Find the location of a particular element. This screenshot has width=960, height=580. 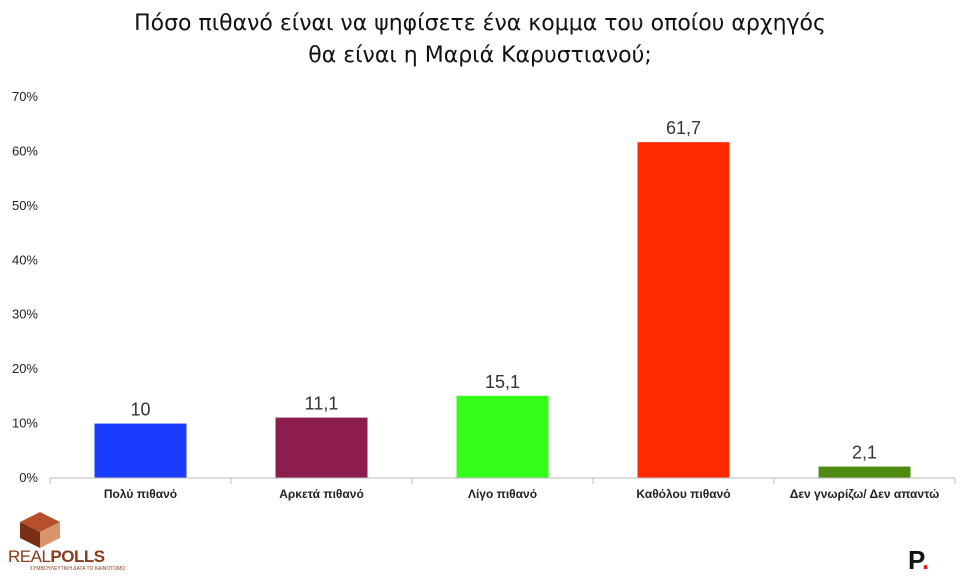

publisher-logo-letter: P is located at coordinates (915, 560).